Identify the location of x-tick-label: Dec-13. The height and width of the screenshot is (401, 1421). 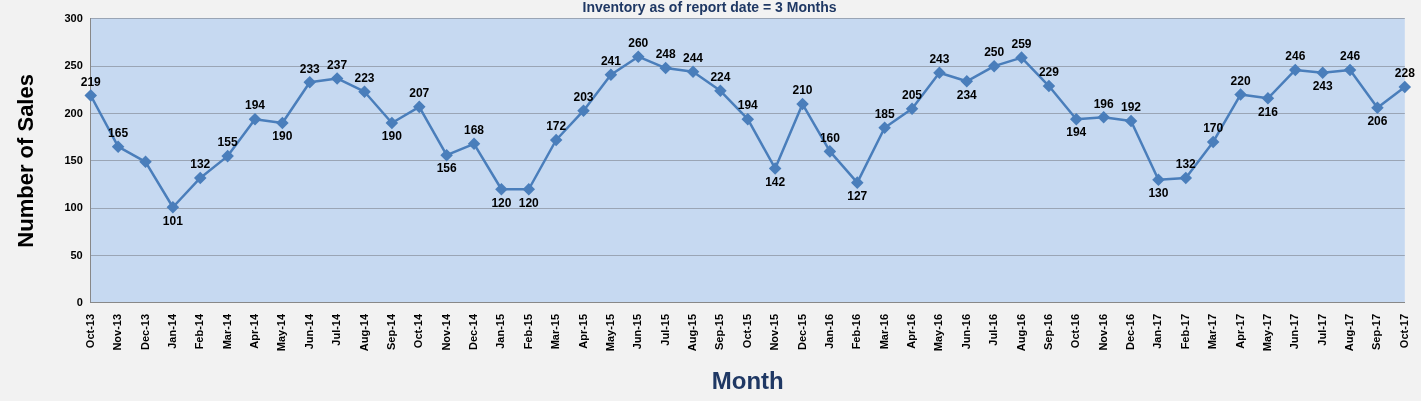
(144, 331).